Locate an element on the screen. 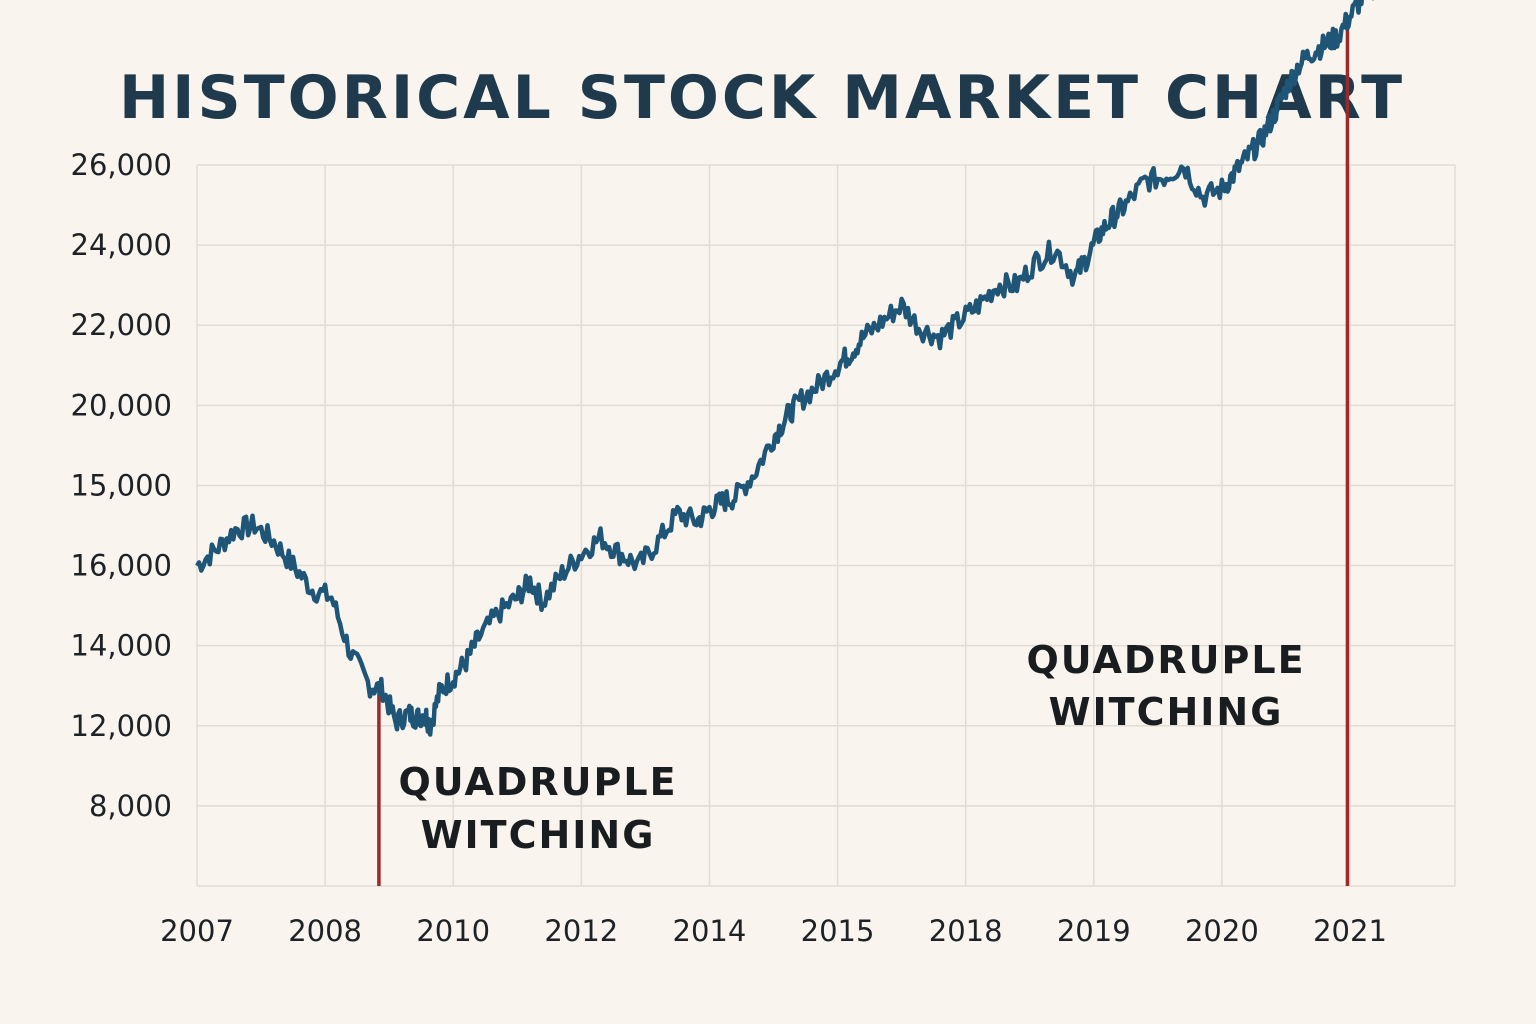 This screenshot has width=1536, height=1024. x-tick-label: 2014 is located at coordinates (710, 931).